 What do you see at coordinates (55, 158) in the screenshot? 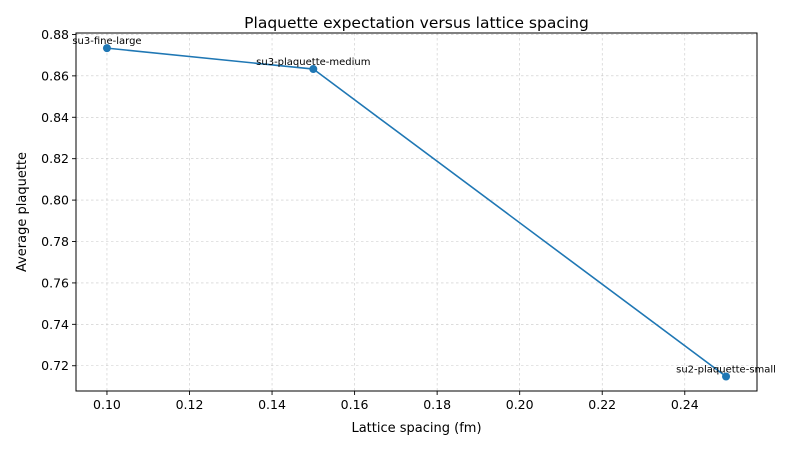
I see `y-tick-label: 0.82` at bounding box center [55, 158].